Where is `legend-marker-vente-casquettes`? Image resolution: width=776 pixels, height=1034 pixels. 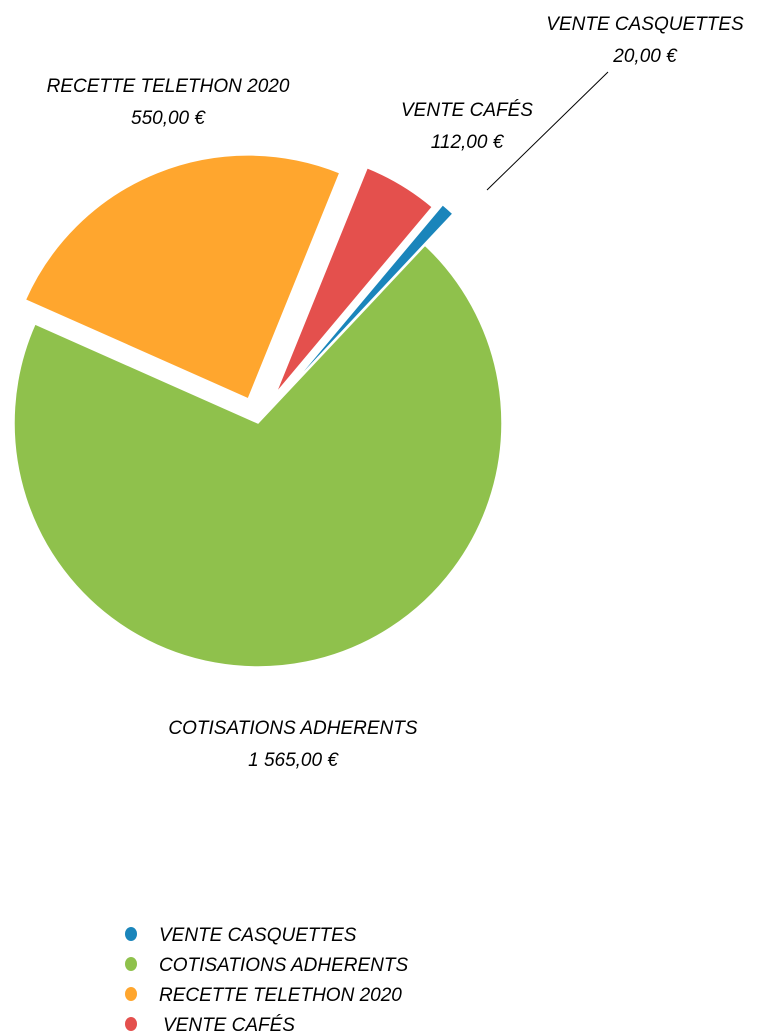
legend-marker-vente-casquettes is located at coordinates (131, 934).